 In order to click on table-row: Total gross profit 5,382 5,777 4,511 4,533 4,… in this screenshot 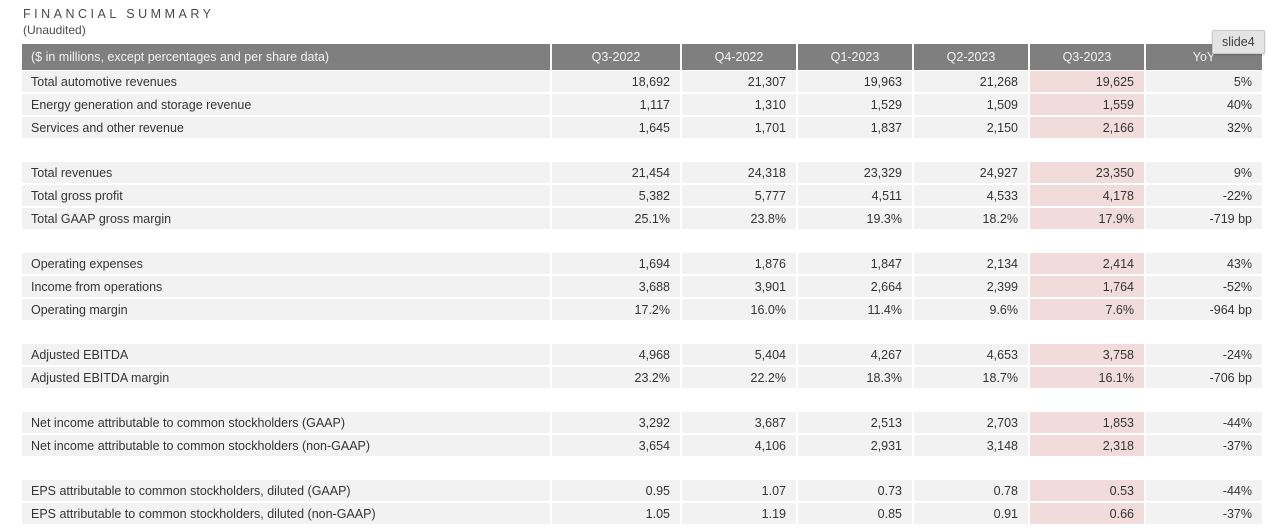, I will do `click(642, 195)`.